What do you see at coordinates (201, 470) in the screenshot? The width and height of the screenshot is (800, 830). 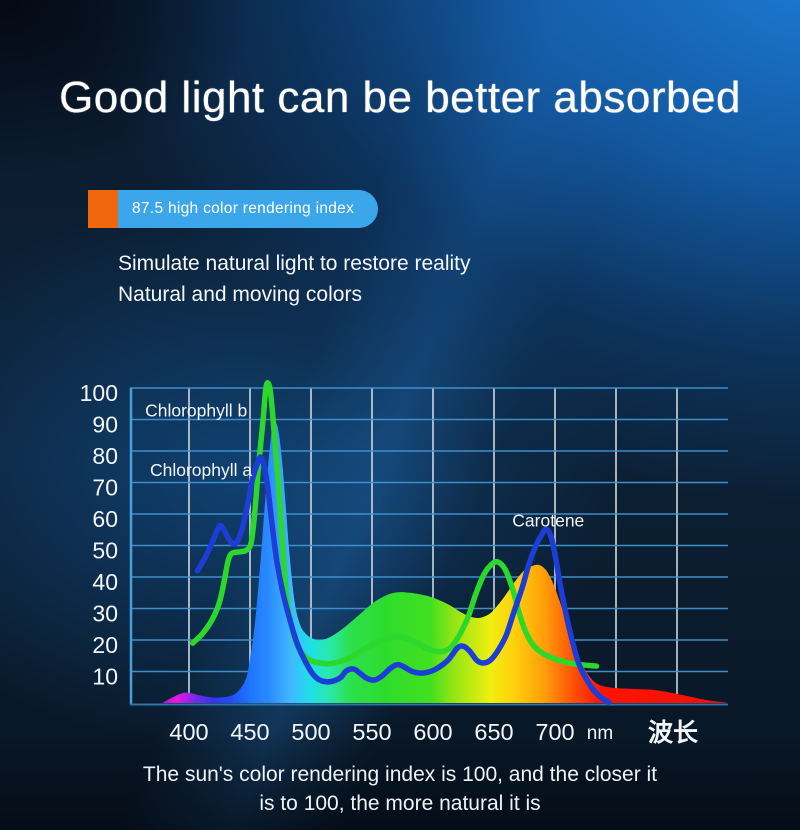 I see `annotation-chlorophyll-a: Chlorophyll a` at bounding box center [201, 470].